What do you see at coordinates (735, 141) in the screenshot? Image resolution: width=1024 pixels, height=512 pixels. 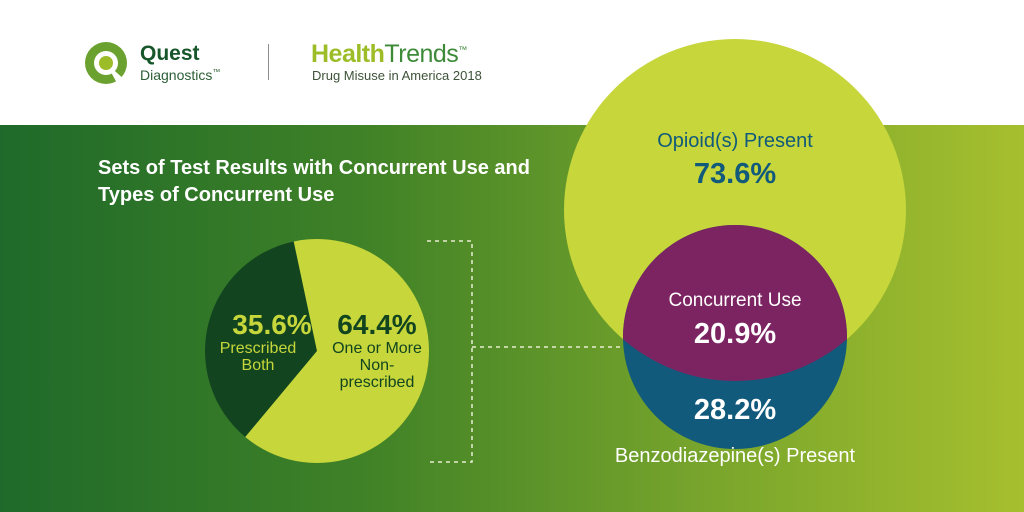 I see `venn-set-label: Opioid(s) Present` at bounding box center [735, 141].